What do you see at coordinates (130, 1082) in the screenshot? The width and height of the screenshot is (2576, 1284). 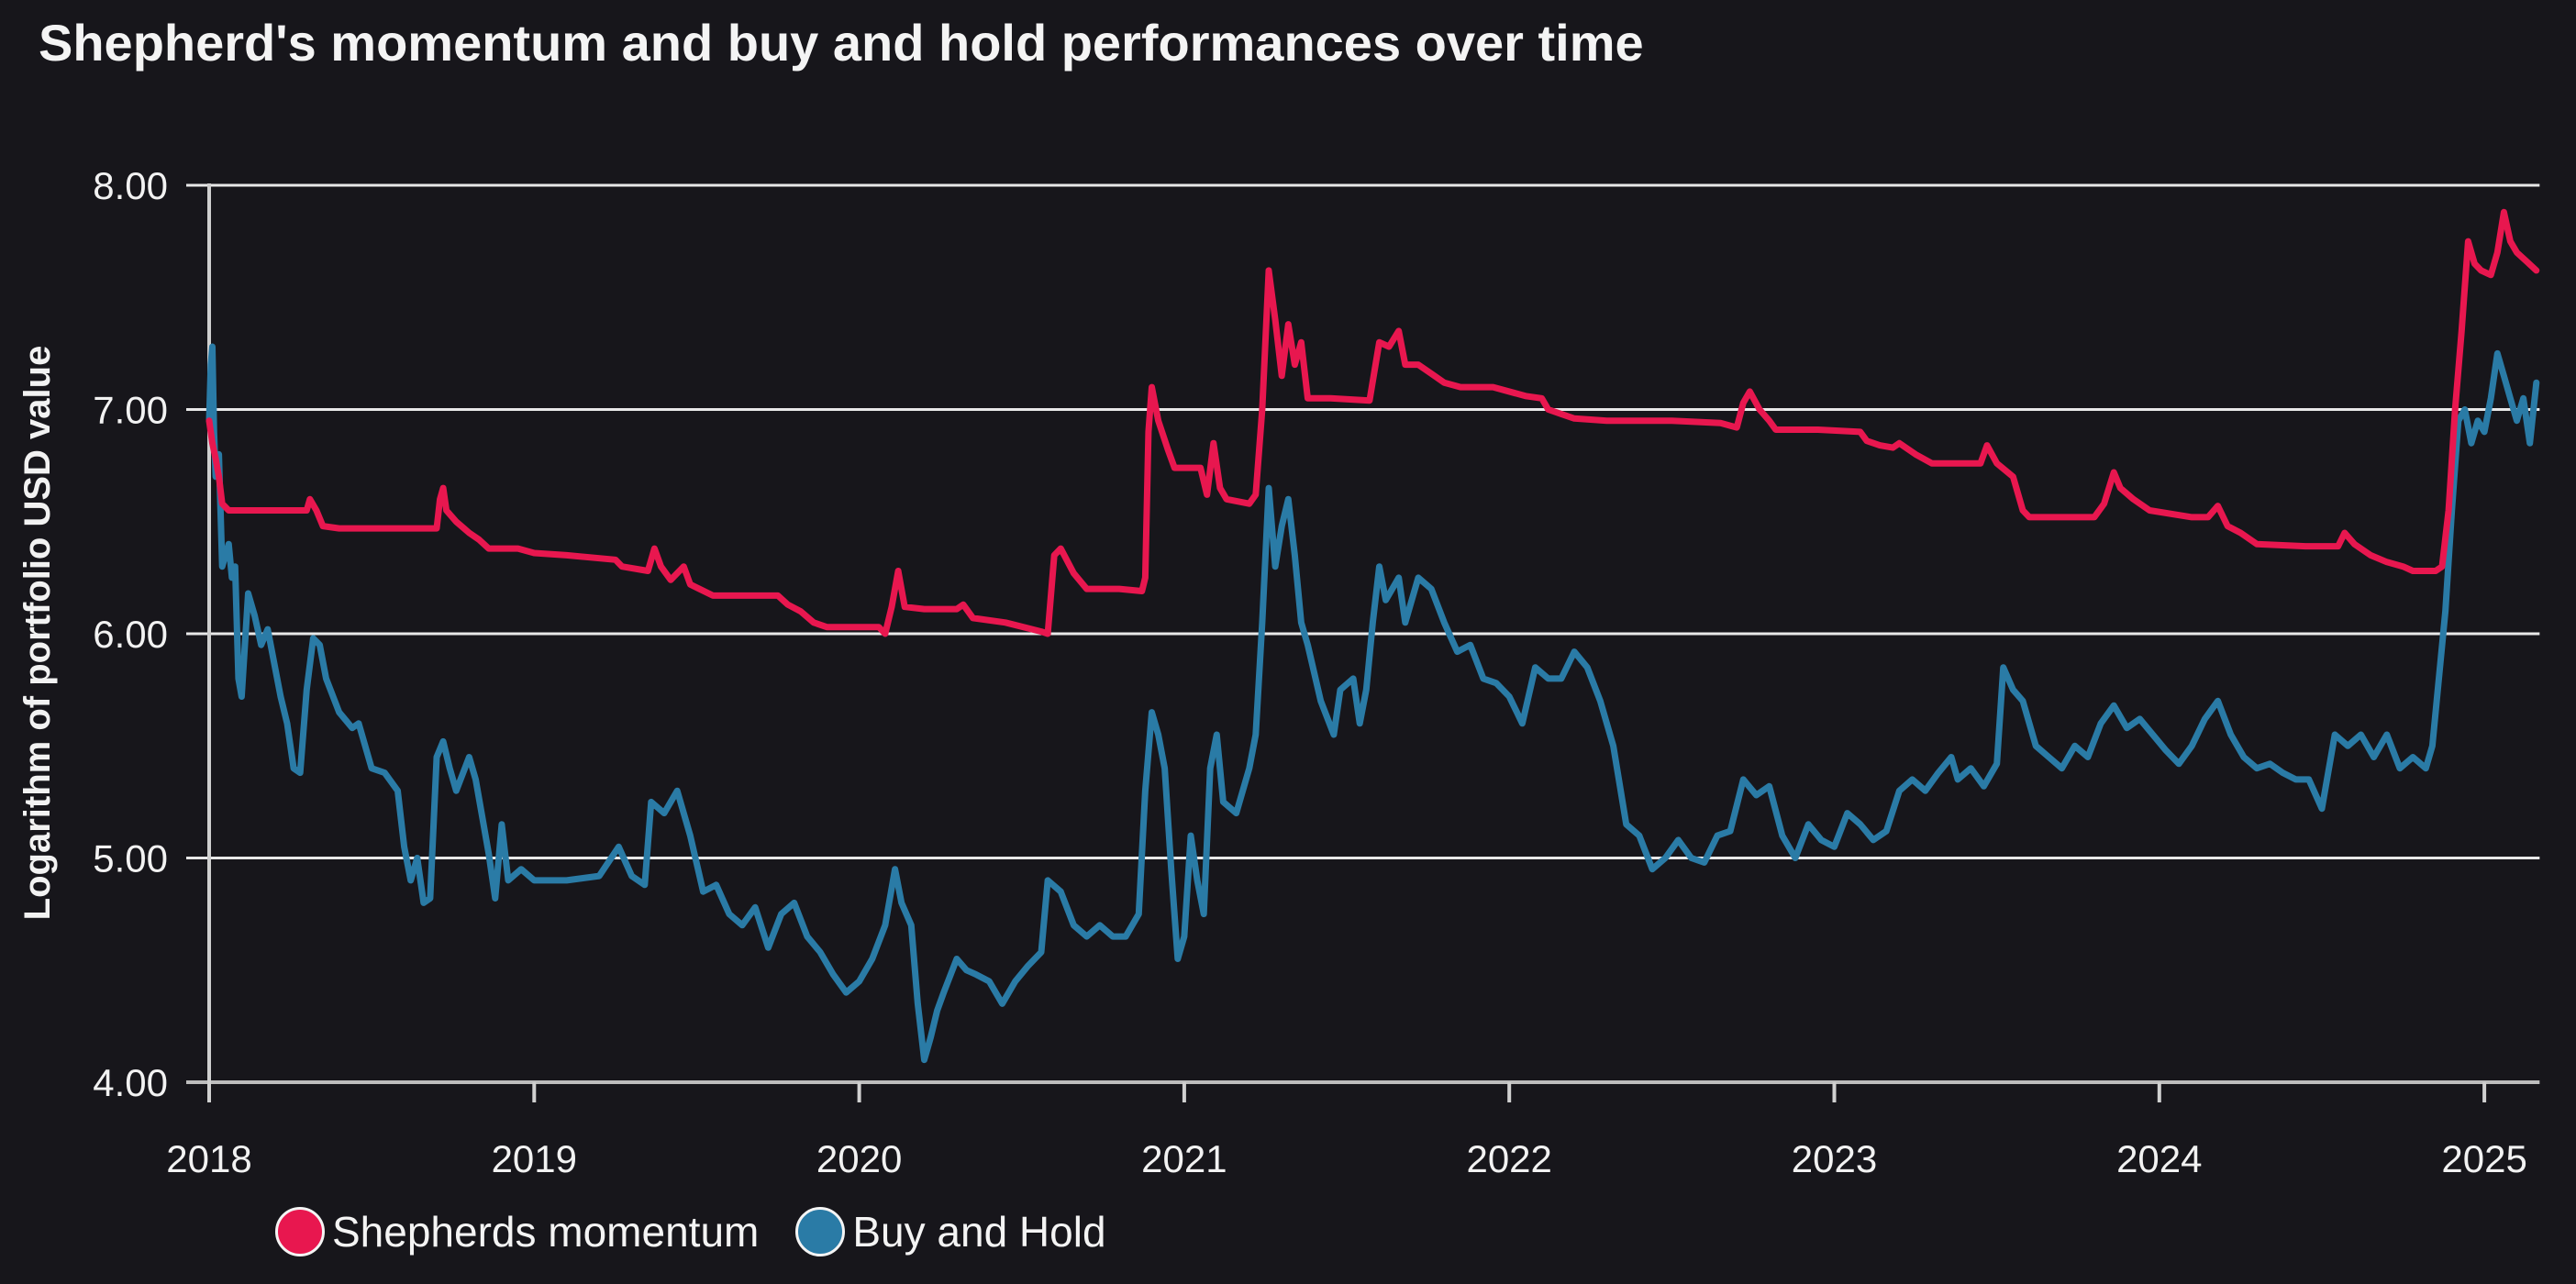 I see `y-tick-label: 4.00` at bounding box center [130, 1082].